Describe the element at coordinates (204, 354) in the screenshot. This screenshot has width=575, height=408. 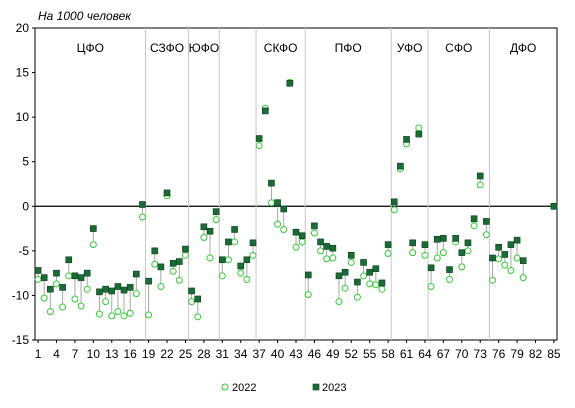
I see `x-tick-label: 28` at that location.